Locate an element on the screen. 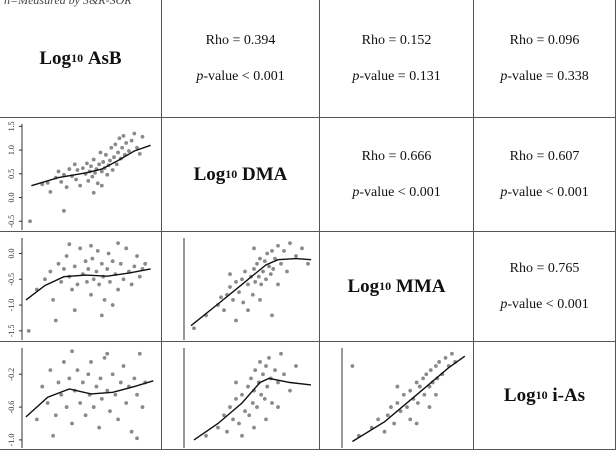 Image resolution: width=616 pixels, height=450 pixels. p-value: p-value < 0.001 is located at coordinates (240, 77).